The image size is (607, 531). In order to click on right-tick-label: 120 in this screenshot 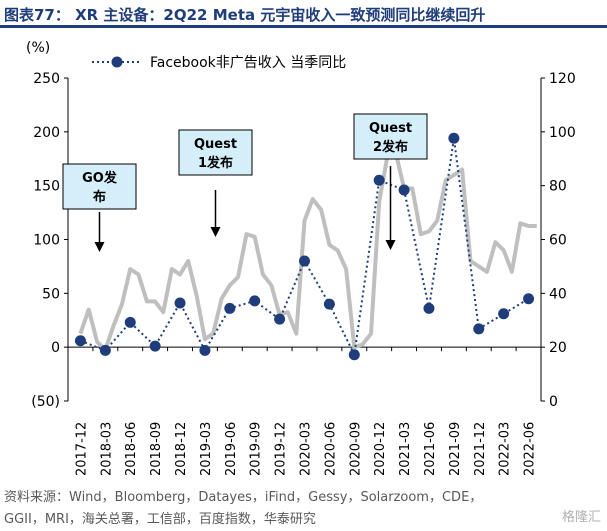, I will do `click(562, 79)`.